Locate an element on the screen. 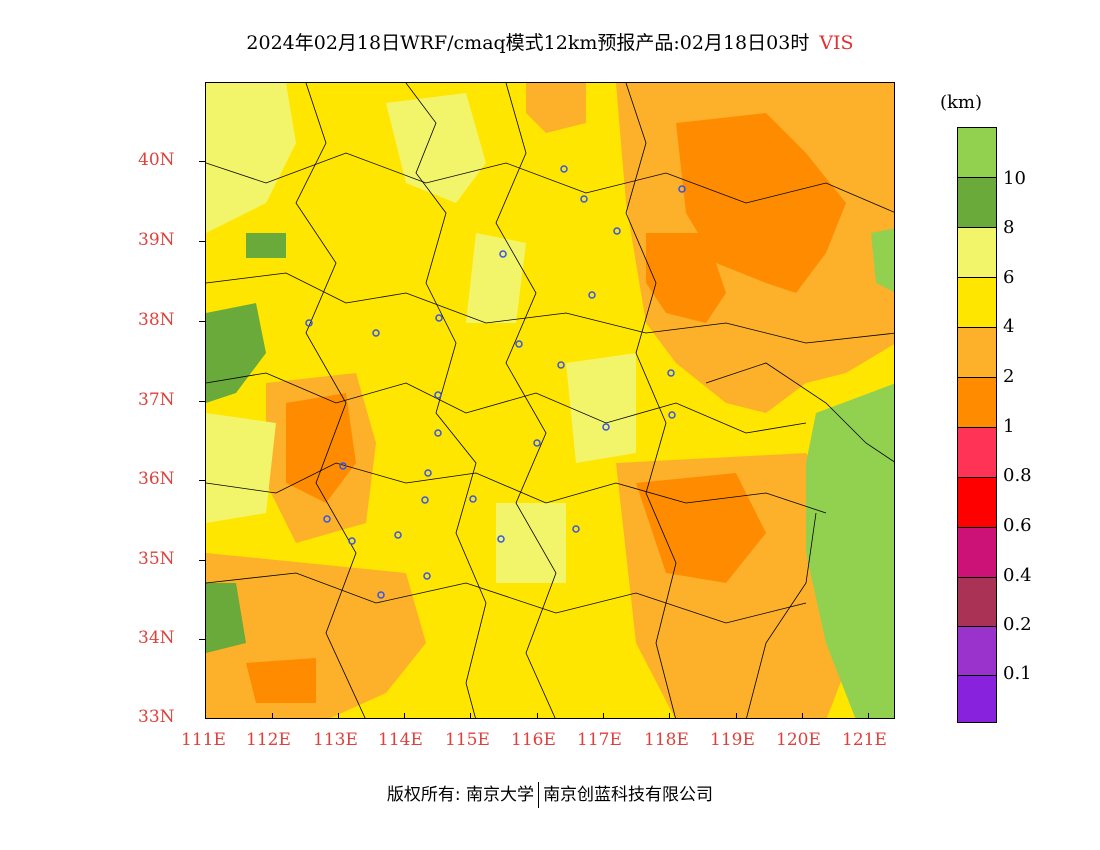 The width and height of the screenshot is (1100, 850). x-tick-label: 111E is located at coordinates (203, 740).